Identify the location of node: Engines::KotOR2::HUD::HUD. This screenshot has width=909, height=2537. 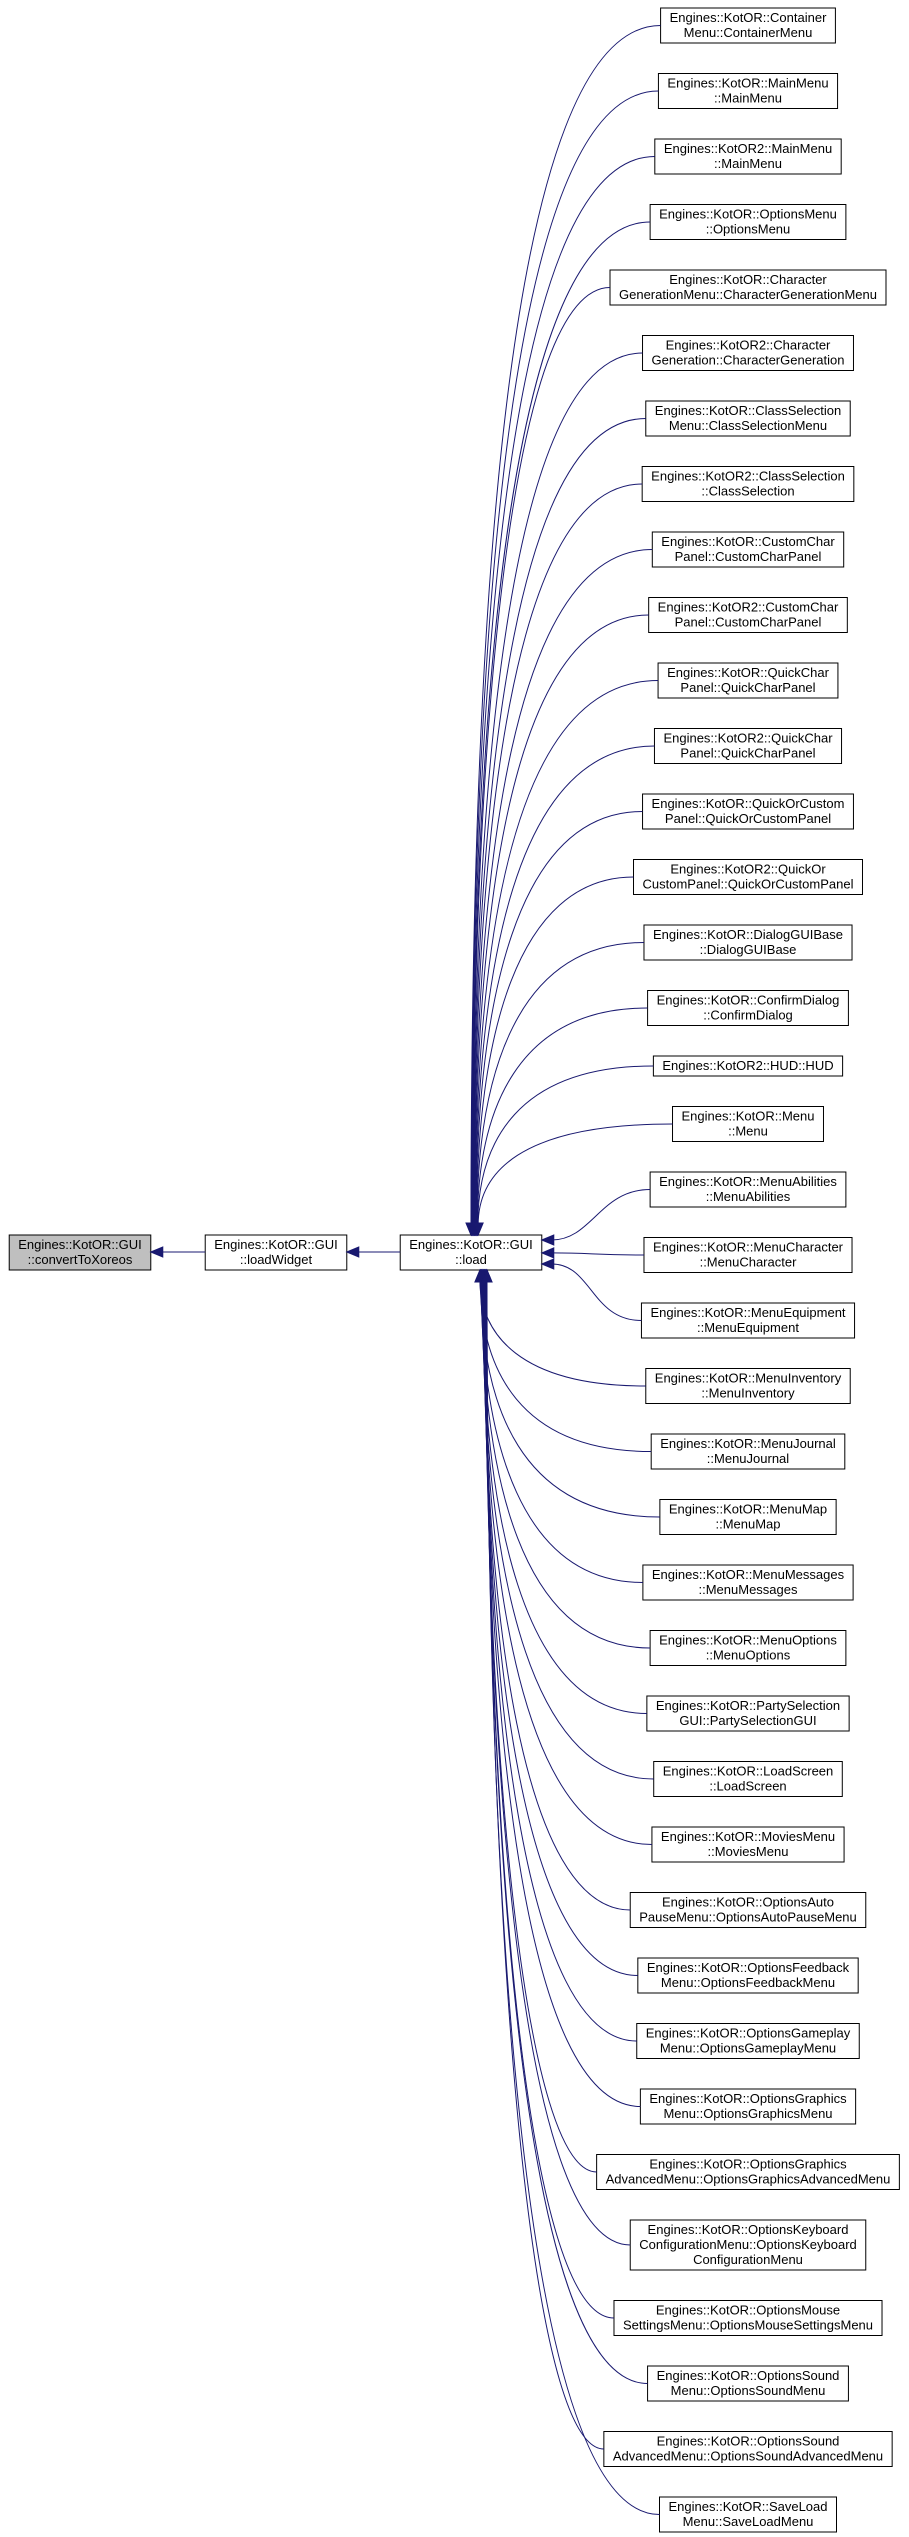
(748, 1066).